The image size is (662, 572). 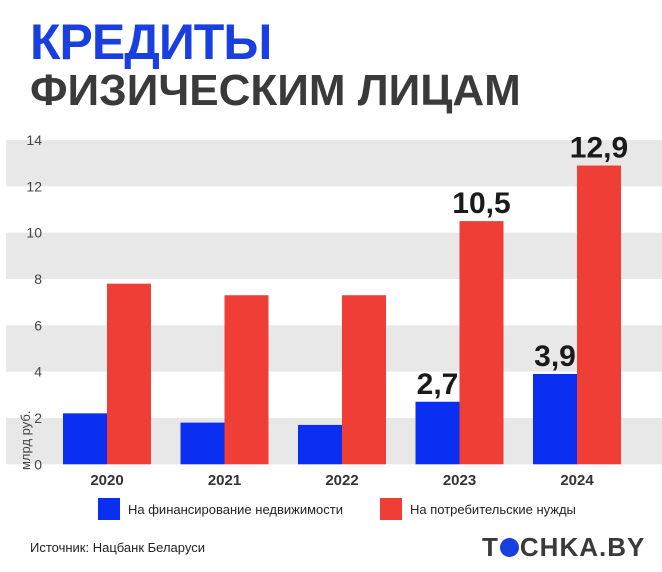 What do you see at coordinates (246, 380) in the screenshot?
I see `bar-2021-consumer` at bounding box center [246, 380].